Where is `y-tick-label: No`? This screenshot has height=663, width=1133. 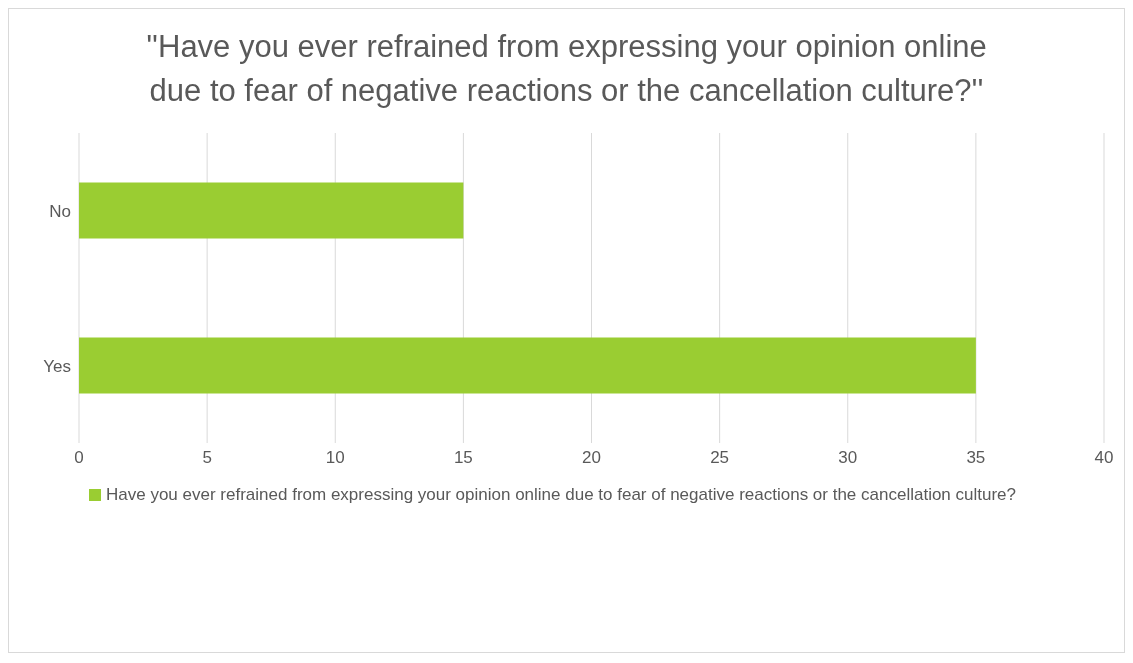 y-tick-label: No is located at coordinates (60, 211).